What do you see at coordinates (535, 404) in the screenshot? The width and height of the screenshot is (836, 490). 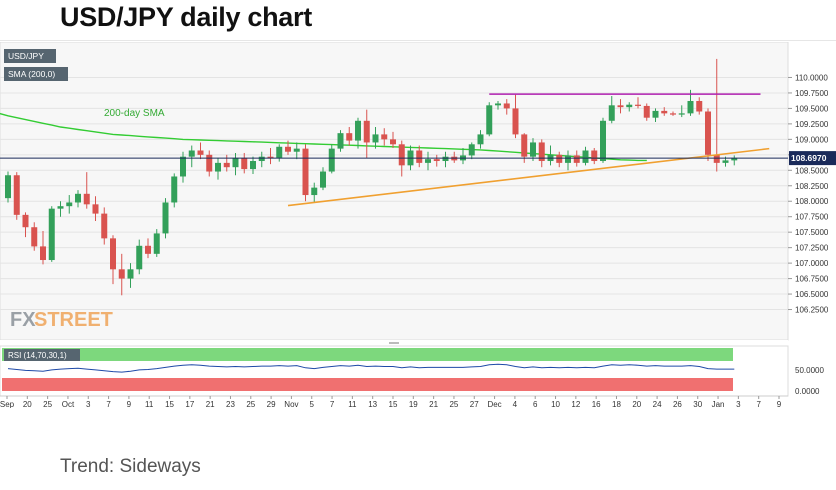 I see `x-tick-label: 6` at bounding box center [535, 404].